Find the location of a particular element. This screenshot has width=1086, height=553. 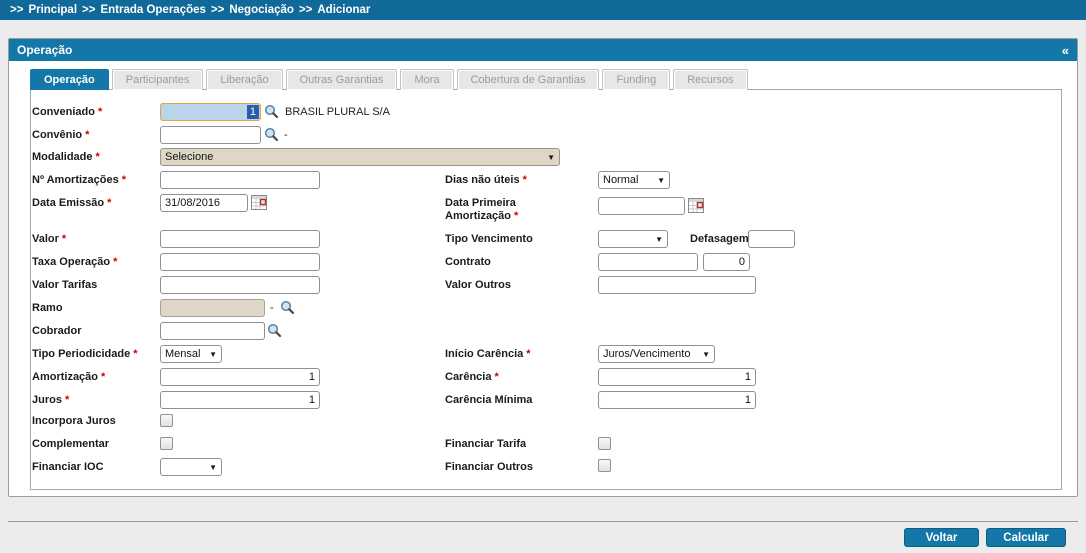

label-text: Dias não úteis is located at coordinates (482, 180).